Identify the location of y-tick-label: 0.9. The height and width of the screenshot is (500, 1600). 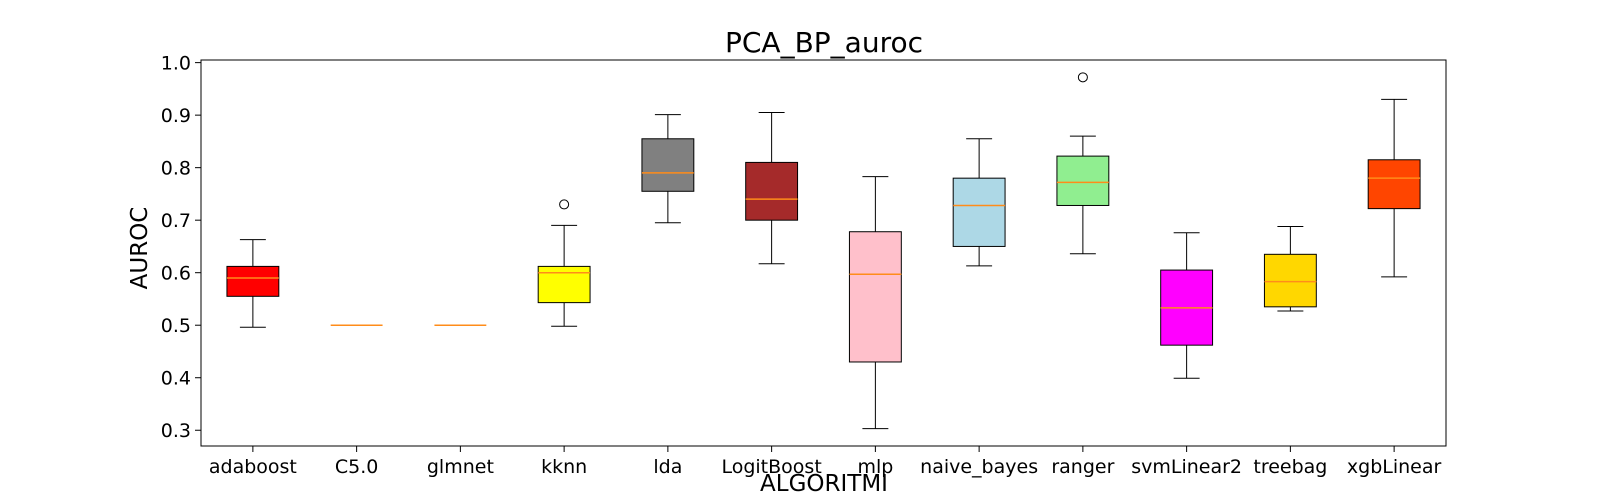
(176, 116).